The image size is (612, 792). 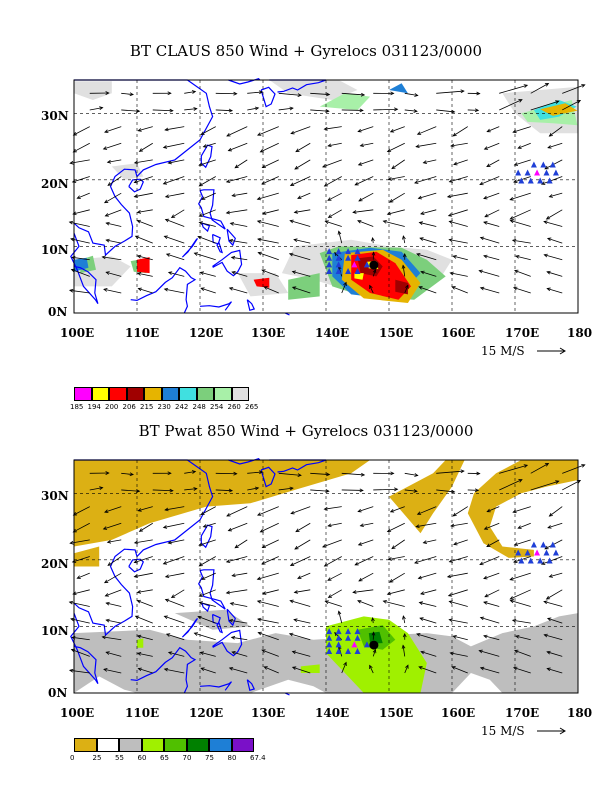 What do you see at coordinates (306, 51) in the screenshot?
I see `panel1-title: BT CLAUS 850 Wind + Gyrelocs 031123/0000` at bounding box center [306, 51].